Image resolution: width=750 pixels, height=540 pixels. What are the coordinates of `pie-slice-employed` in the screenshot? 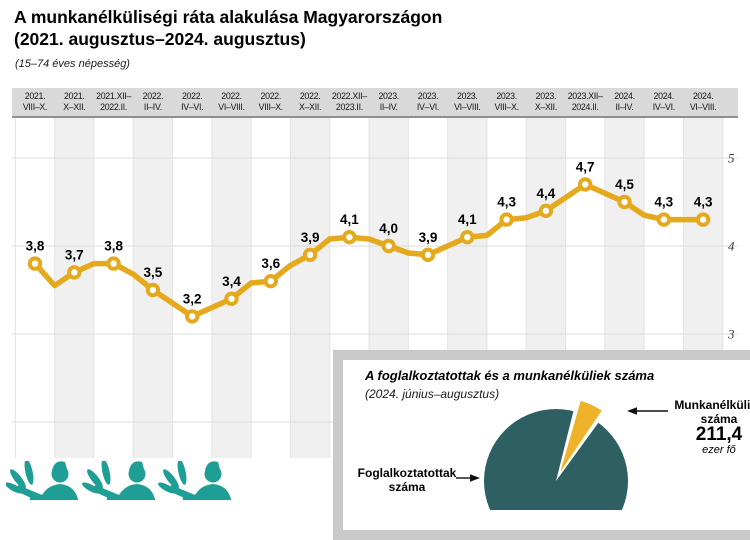 It's located at (556, 459).